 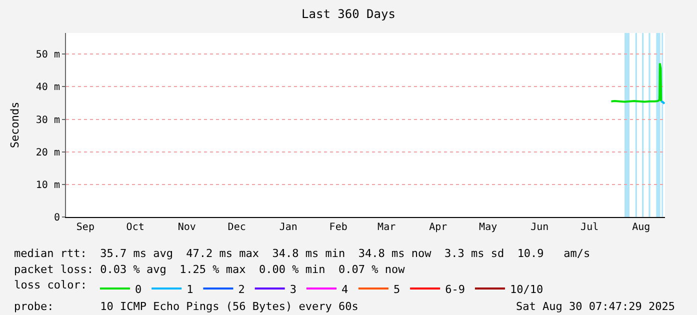 What do you see at coordinates (237, 227) in the screenshot?
I see `x-tick-label: Dec` at bounding box center [237, 227].